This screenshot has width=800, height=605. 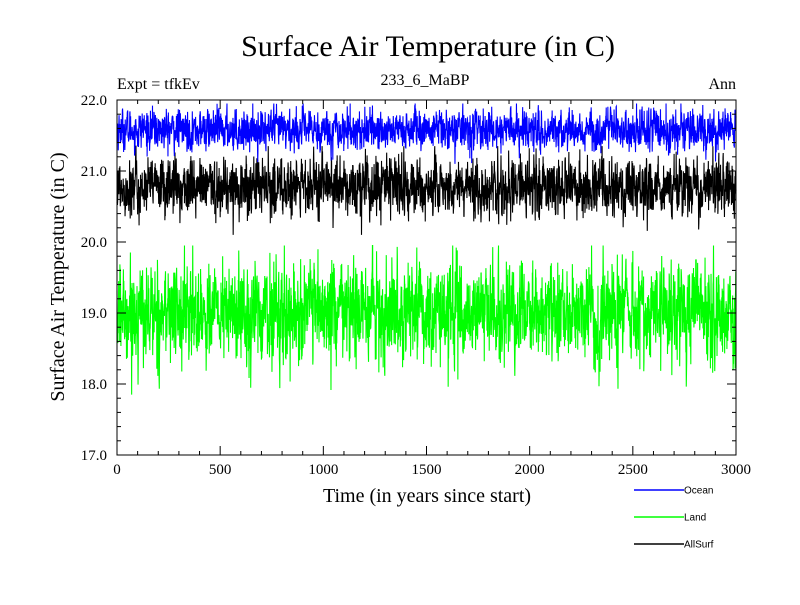 I want to click on x-tick-label: 2500, so click(x=633, y=470).